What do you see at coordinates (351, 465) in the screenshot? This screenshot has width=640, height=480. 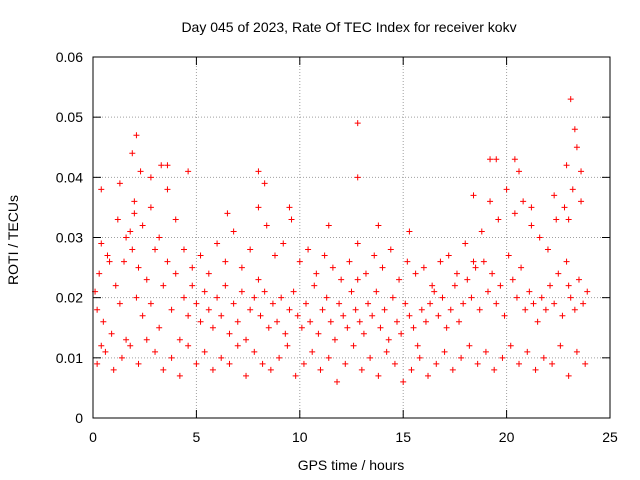 I see `x-axis-label: GPS time / hours` at bounding box center [351, 465].